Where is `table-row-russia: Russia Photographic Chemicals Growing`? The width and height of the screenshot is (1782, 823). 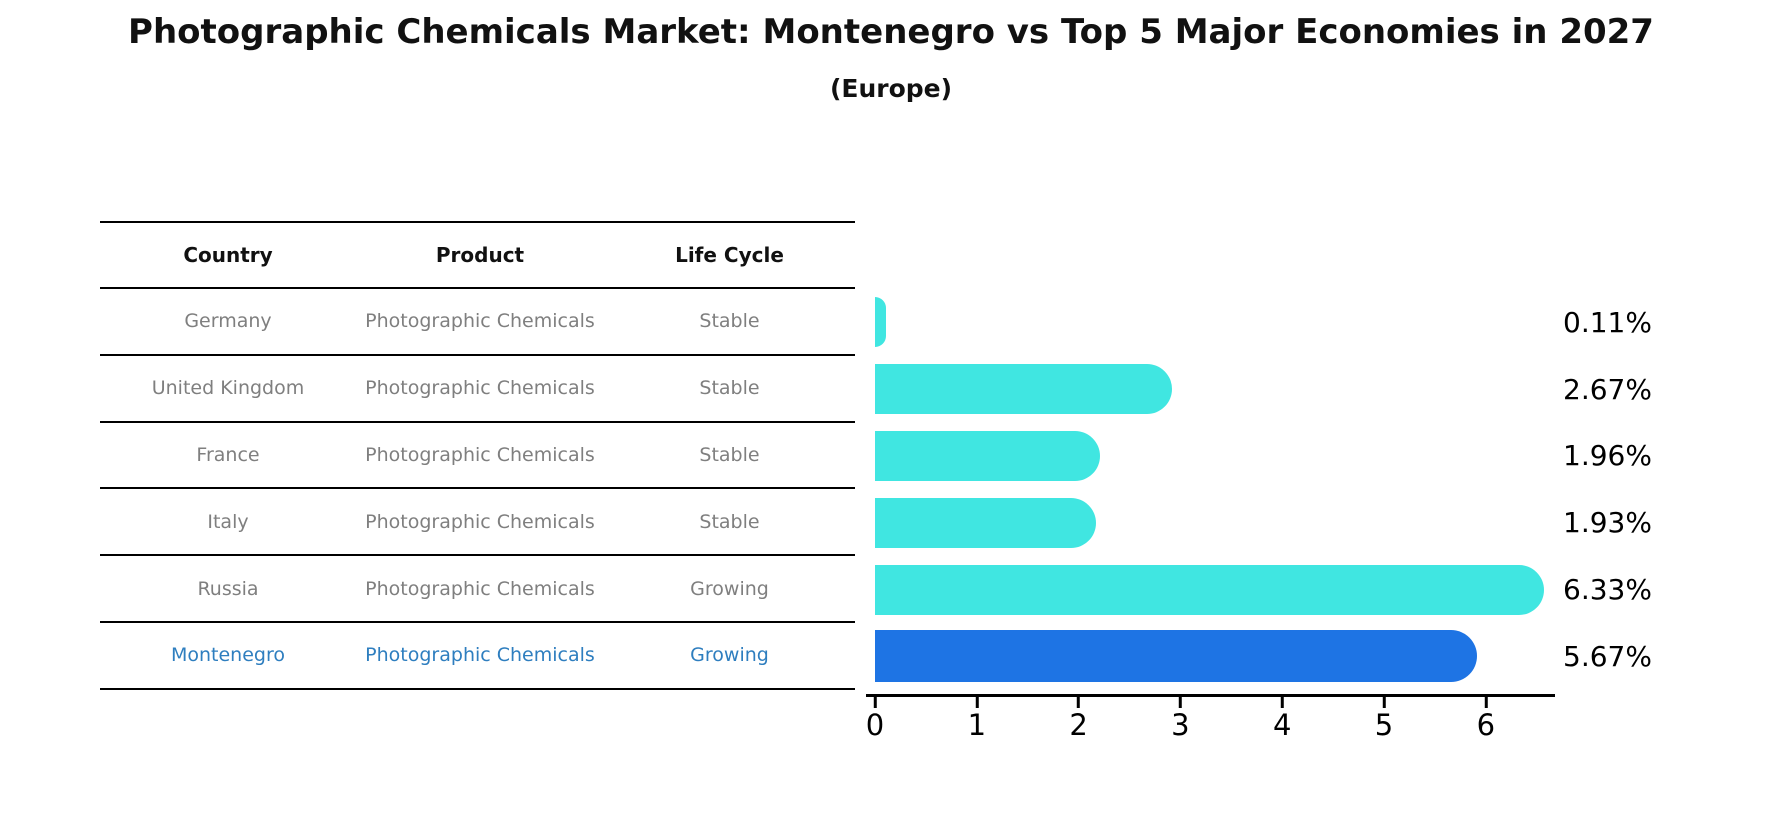
table-row-russia: Russia Photographic Chemicals Growing is located at coordinates (477, 589).